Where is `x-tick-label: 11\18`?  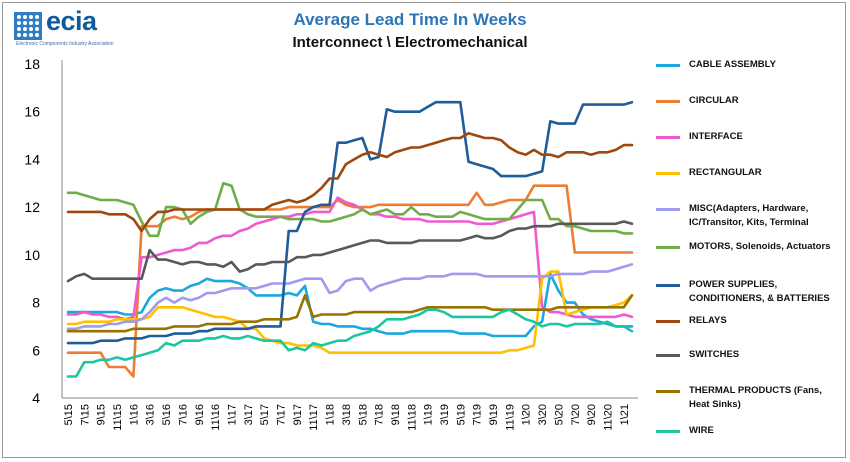
x-tick-label: 11\18 is located at coordinates (412, 417).